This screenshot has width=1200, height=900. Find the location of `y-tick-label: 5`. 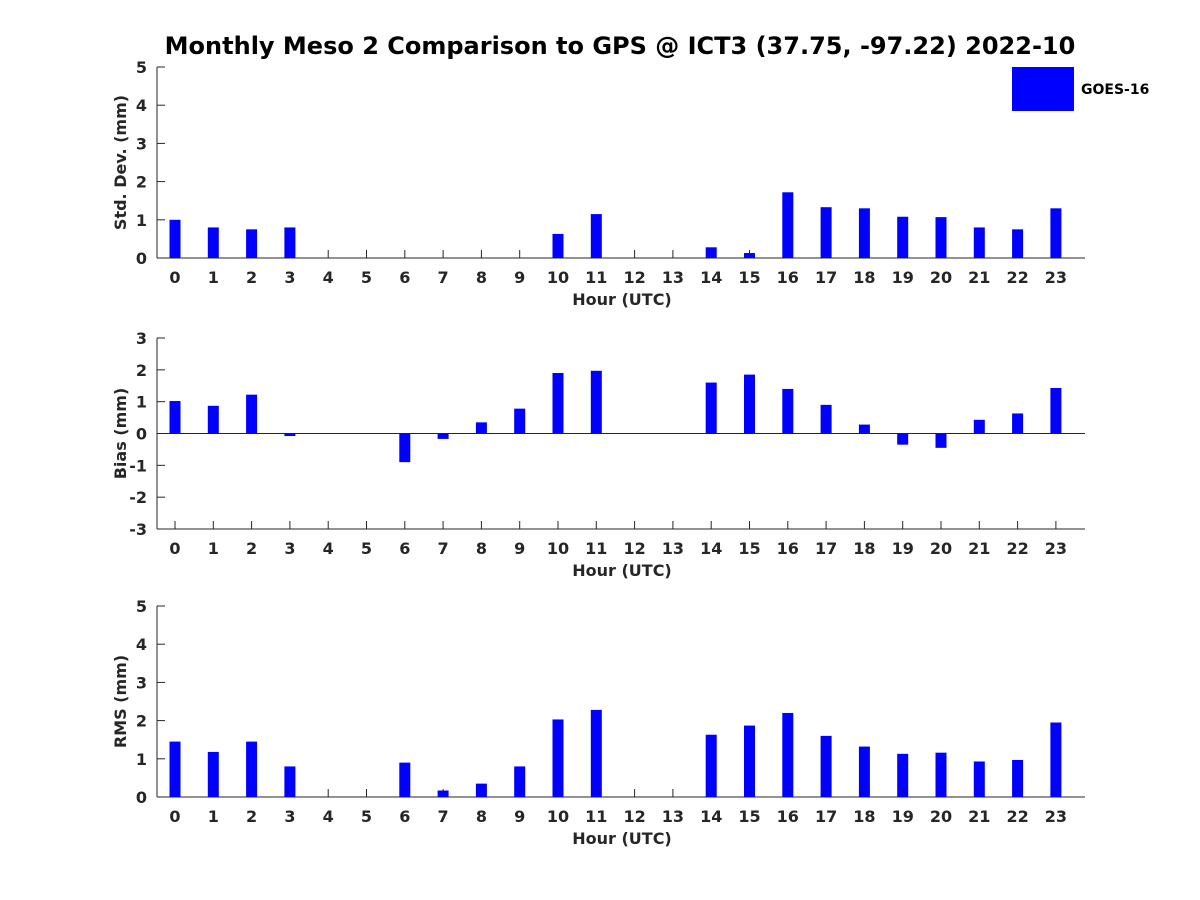

y-tick-label: 5 is located at coordinates (141, 67).